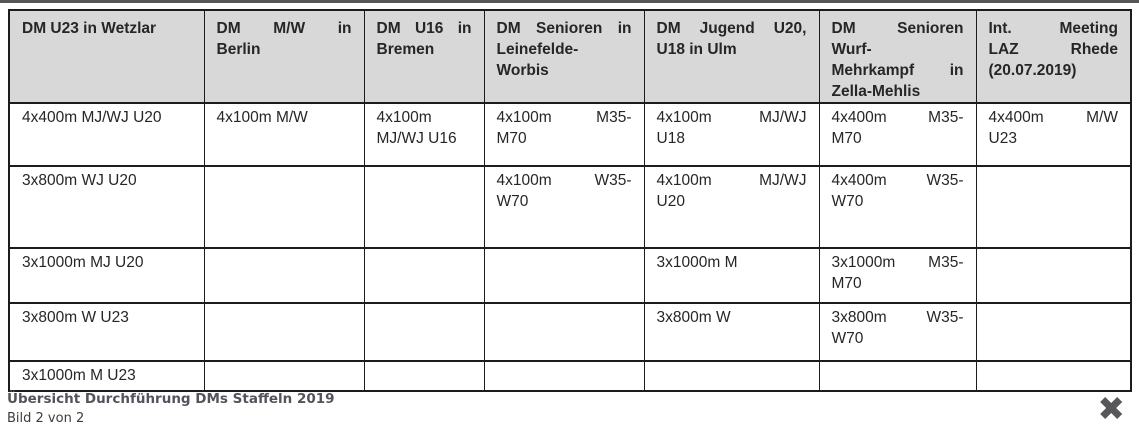  I want to click on cell-line: 4x400m W35-, so click(897, 180).